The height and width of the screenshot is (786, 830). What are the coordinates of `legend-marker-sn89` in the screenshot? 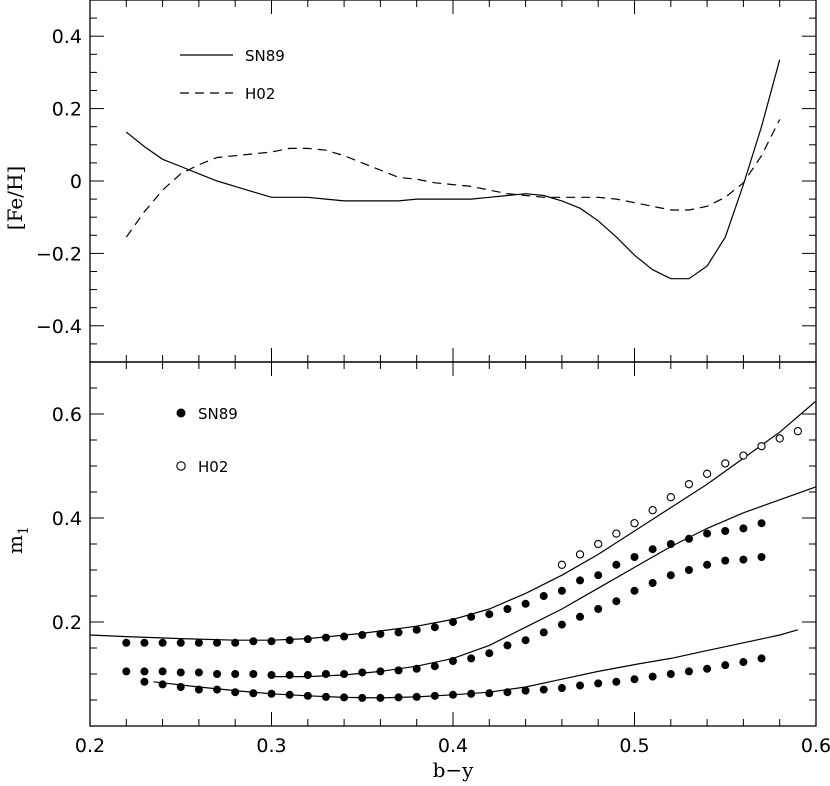 It's located at (181, 413).